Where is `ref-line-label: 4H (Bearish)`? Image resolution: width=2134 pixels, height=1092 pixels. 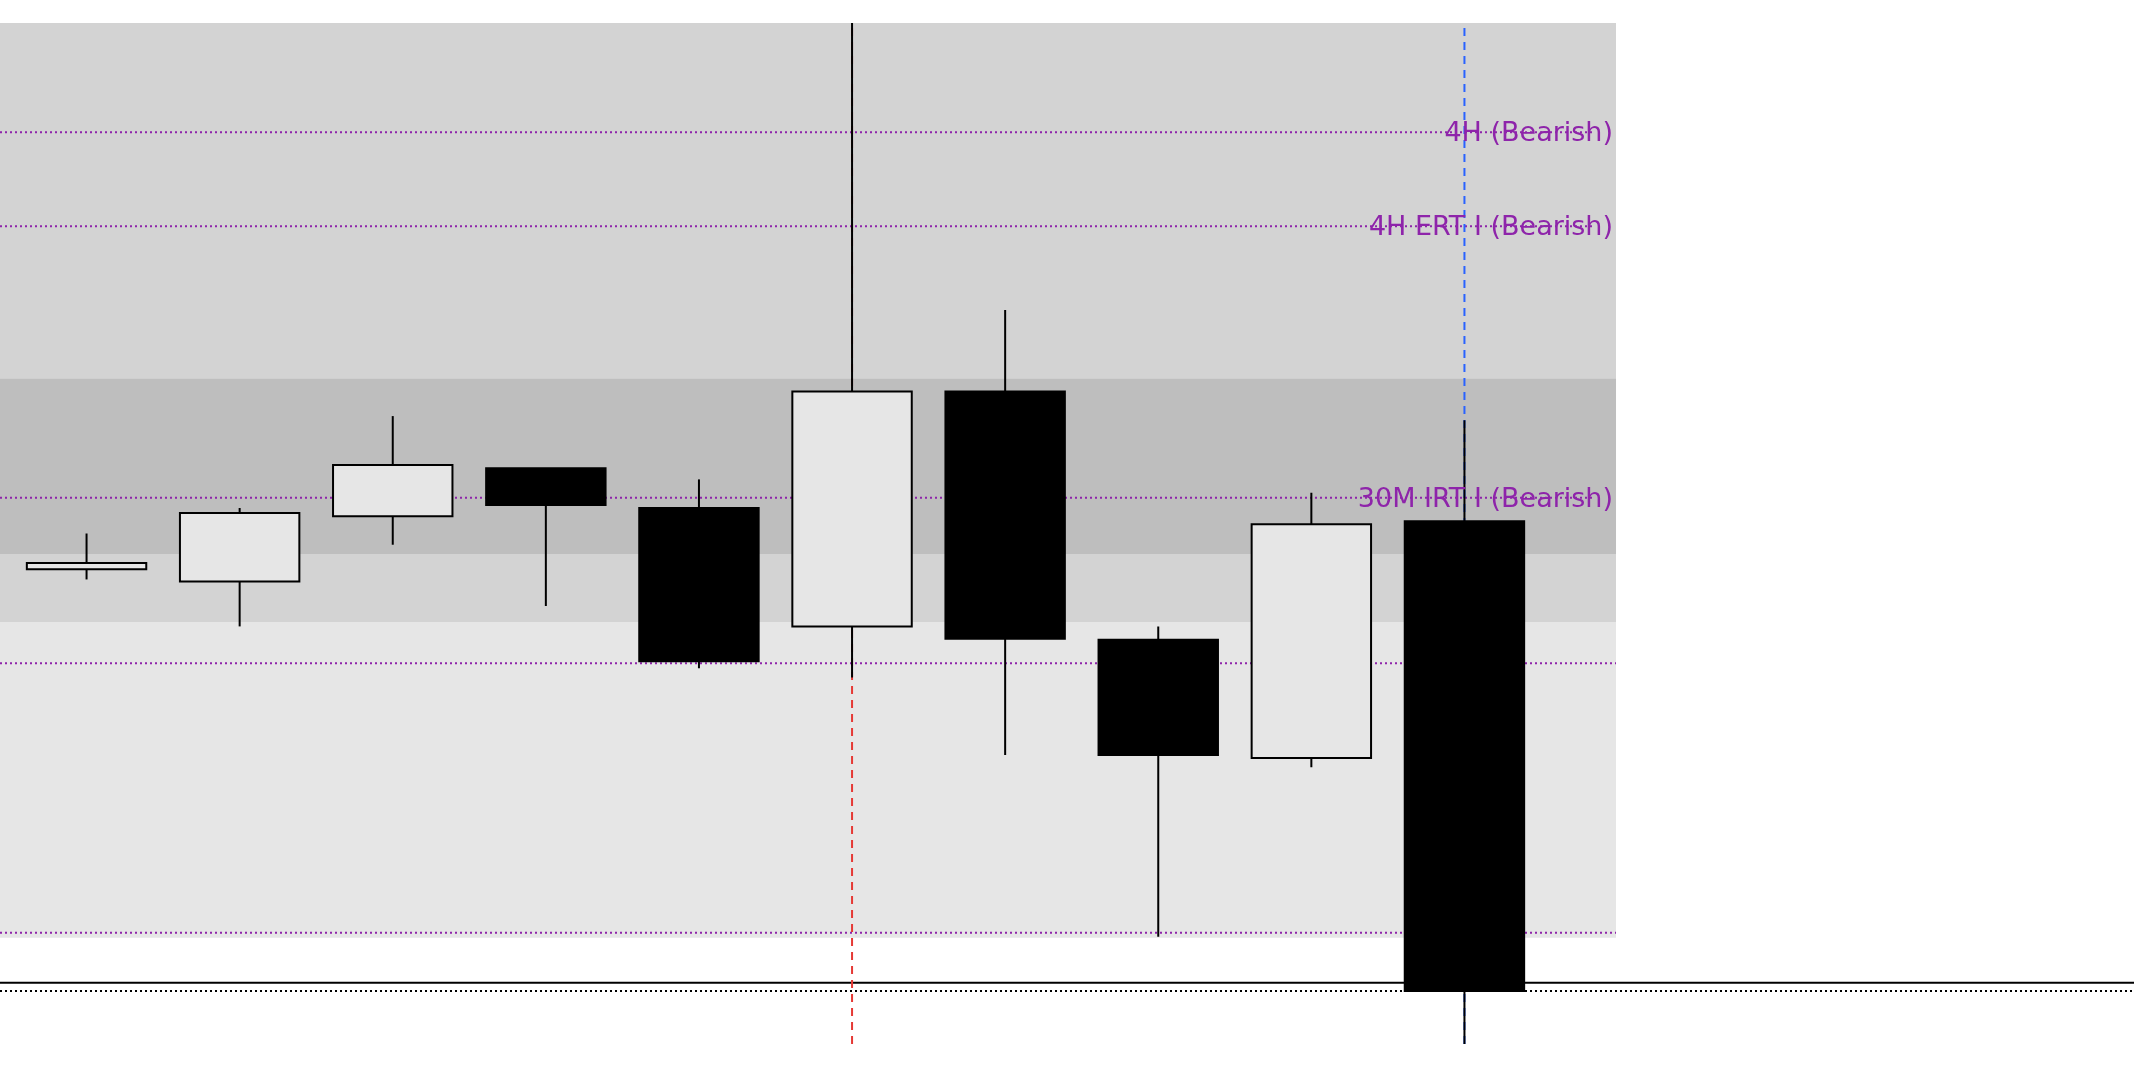 ref-line-label: 4H (Bearish) is located at coordinates (1528, 132).